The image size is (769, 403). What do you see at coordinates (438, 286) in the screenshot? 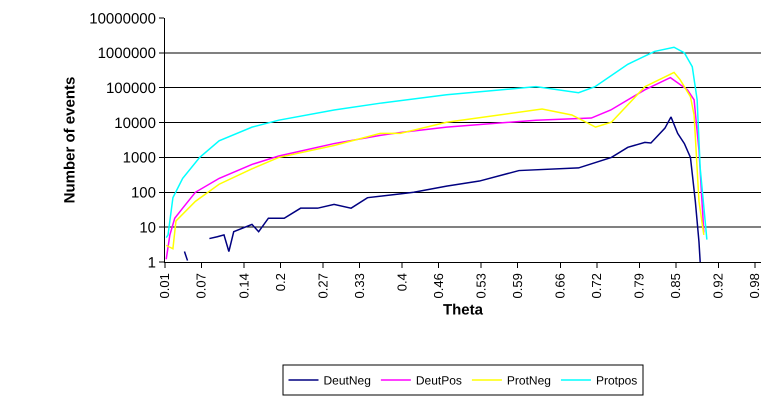
I see `x-tick-label: 0.46` at bounding box center [438, 286].